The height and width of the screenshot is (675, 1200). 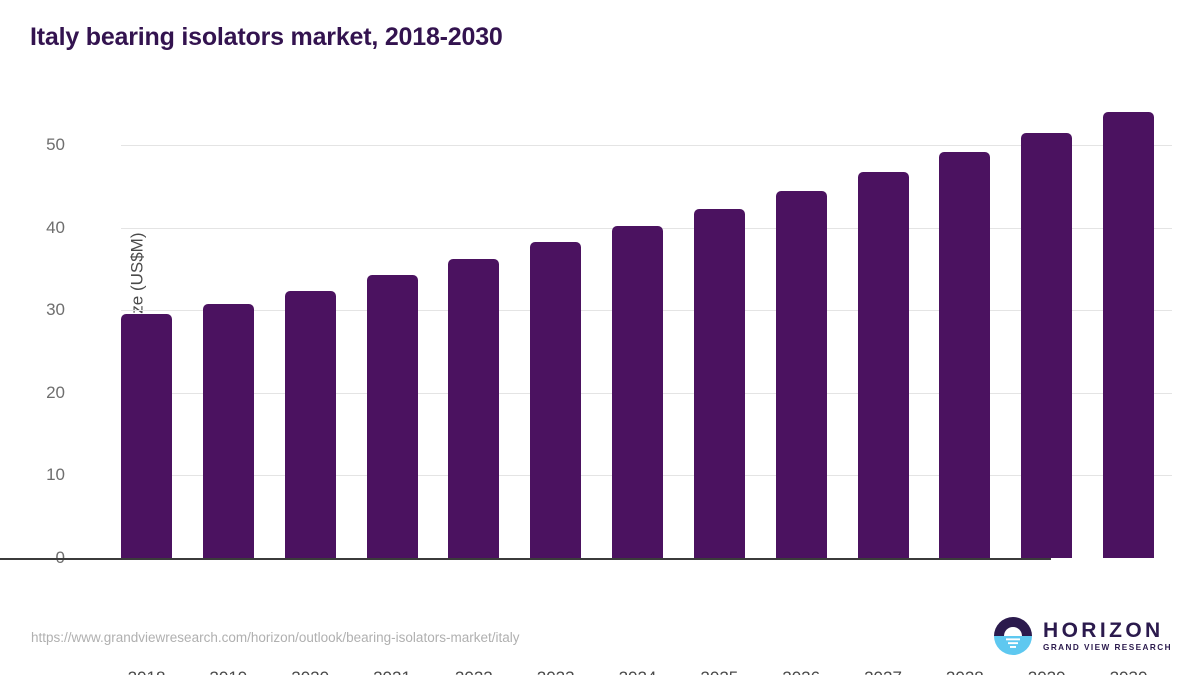 What do you see at coordinates (525, 559) in the screenshot?
I see `x-axis-line` at bounding box center [525, 559].